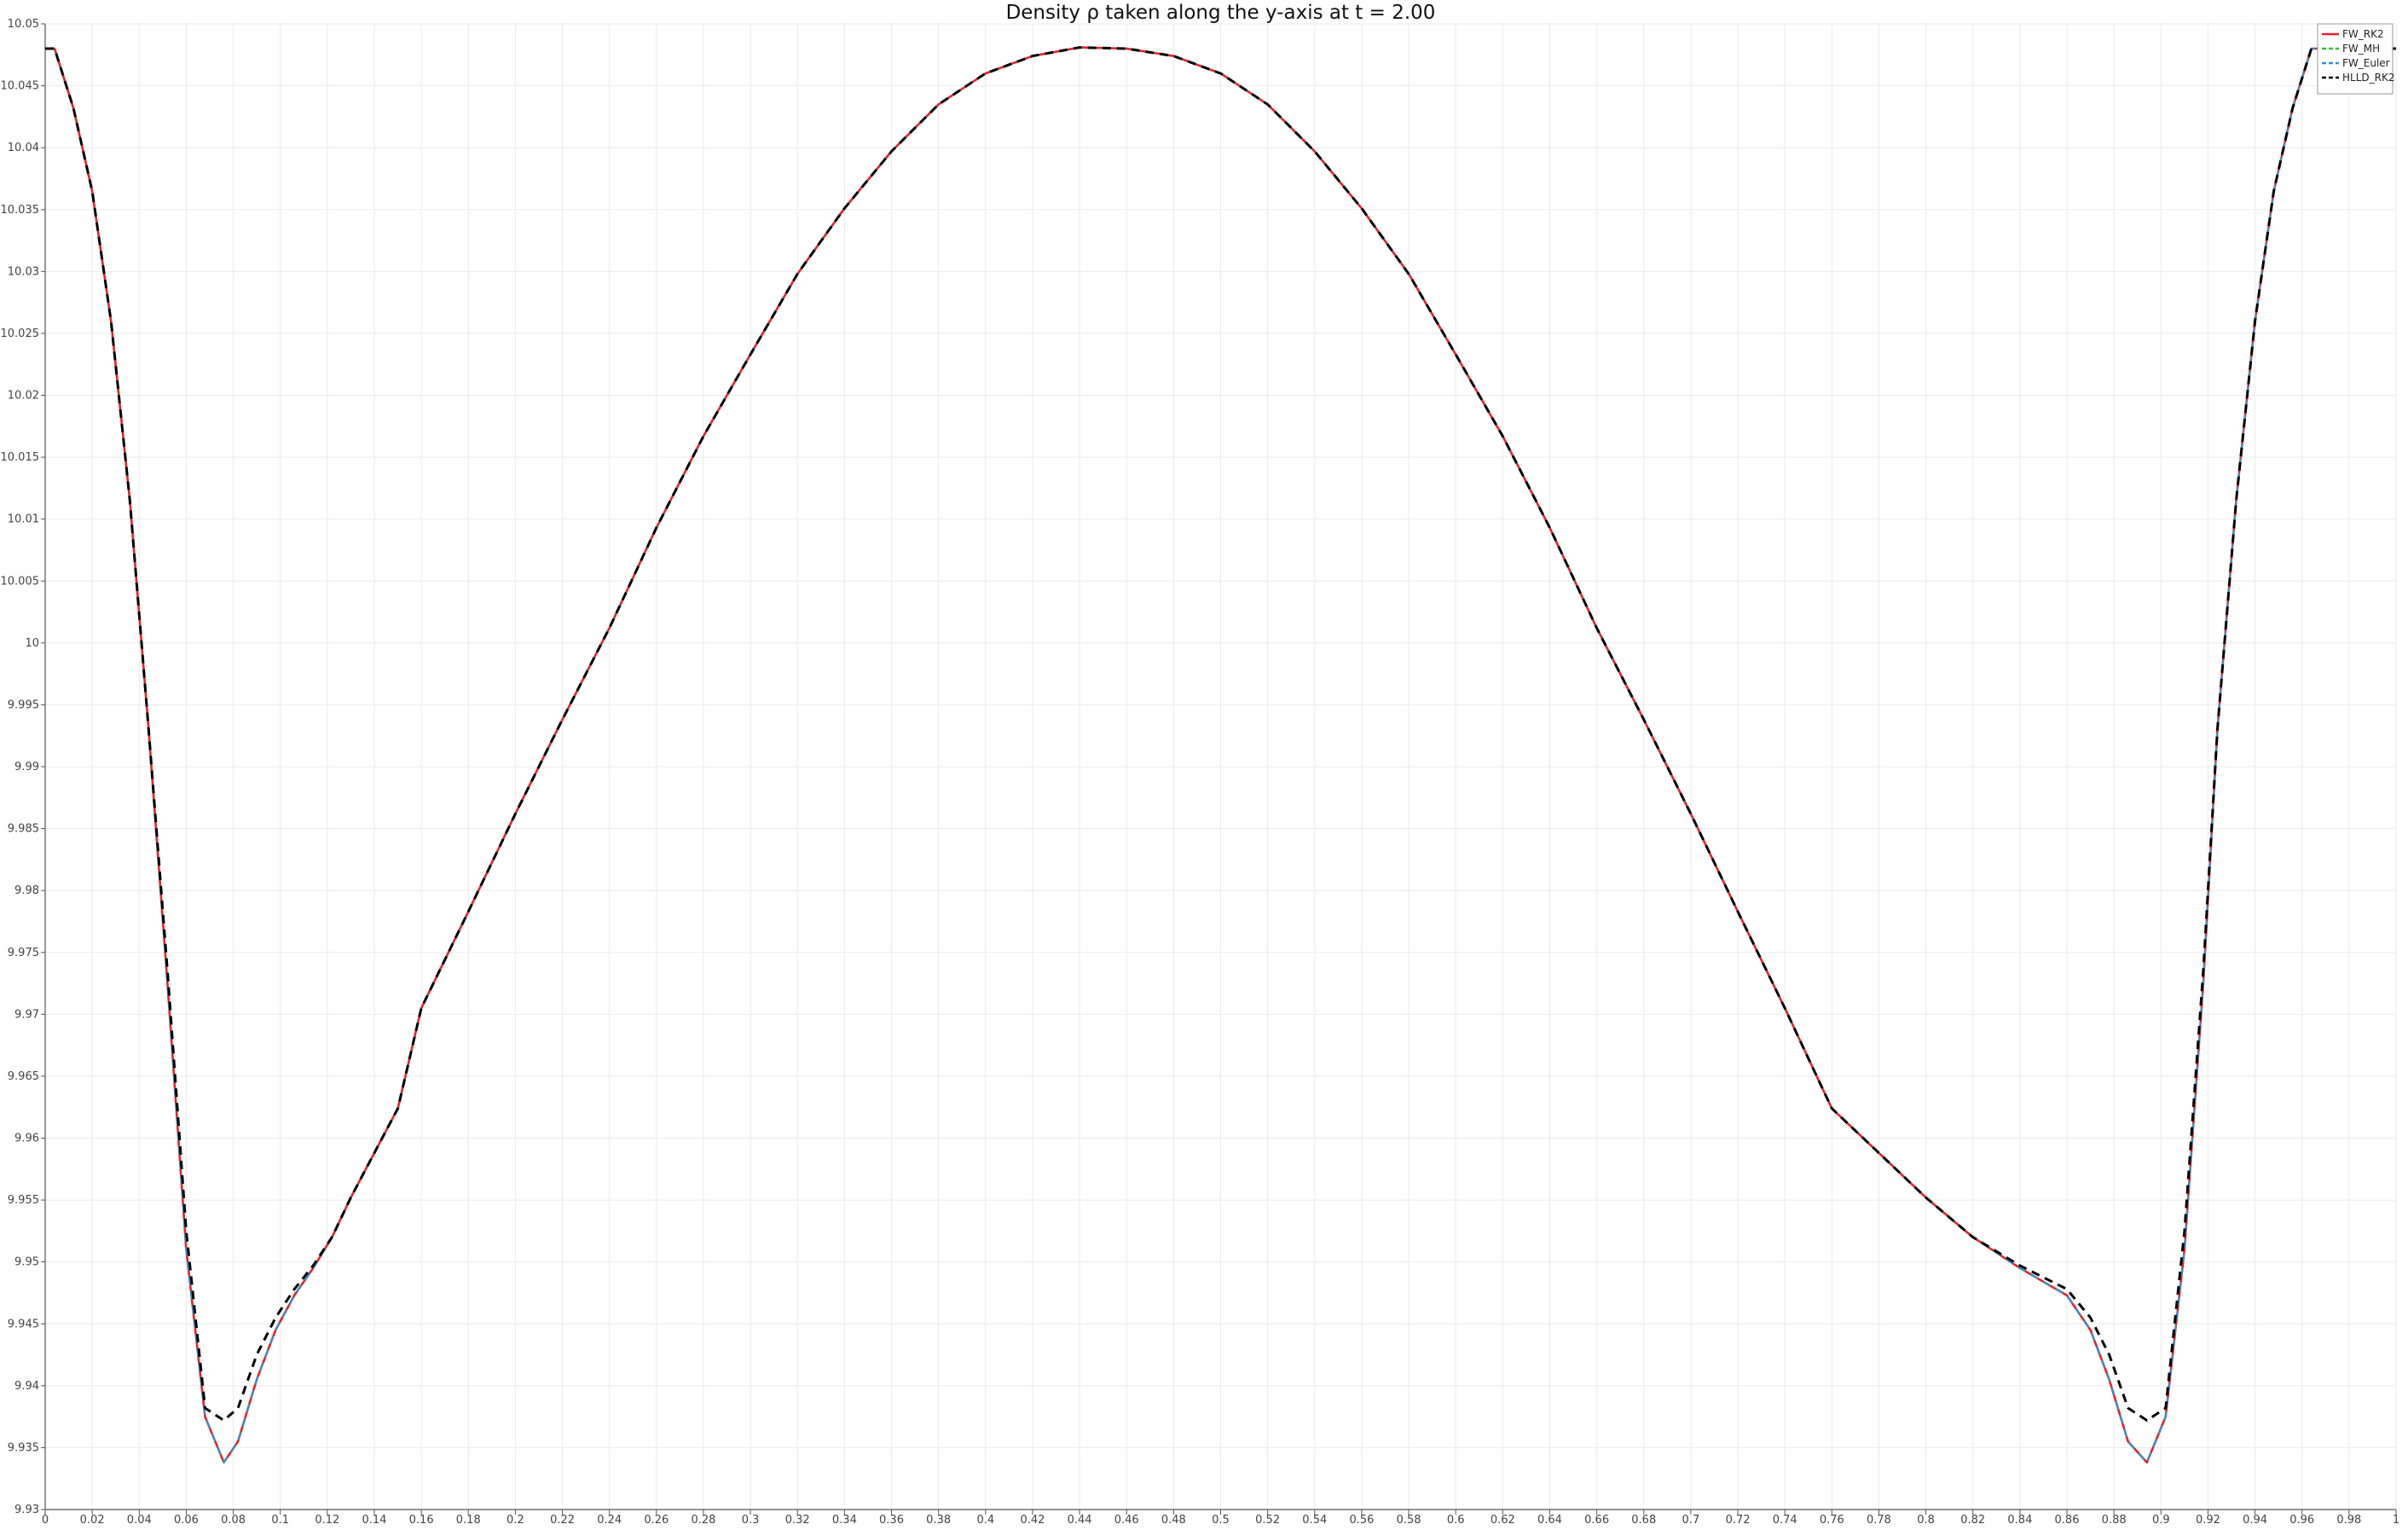  What do you see at coordinates (23, 519) in the screenshot?
I see `y-tick-label: 10.01` at bounding box center [23, 519].